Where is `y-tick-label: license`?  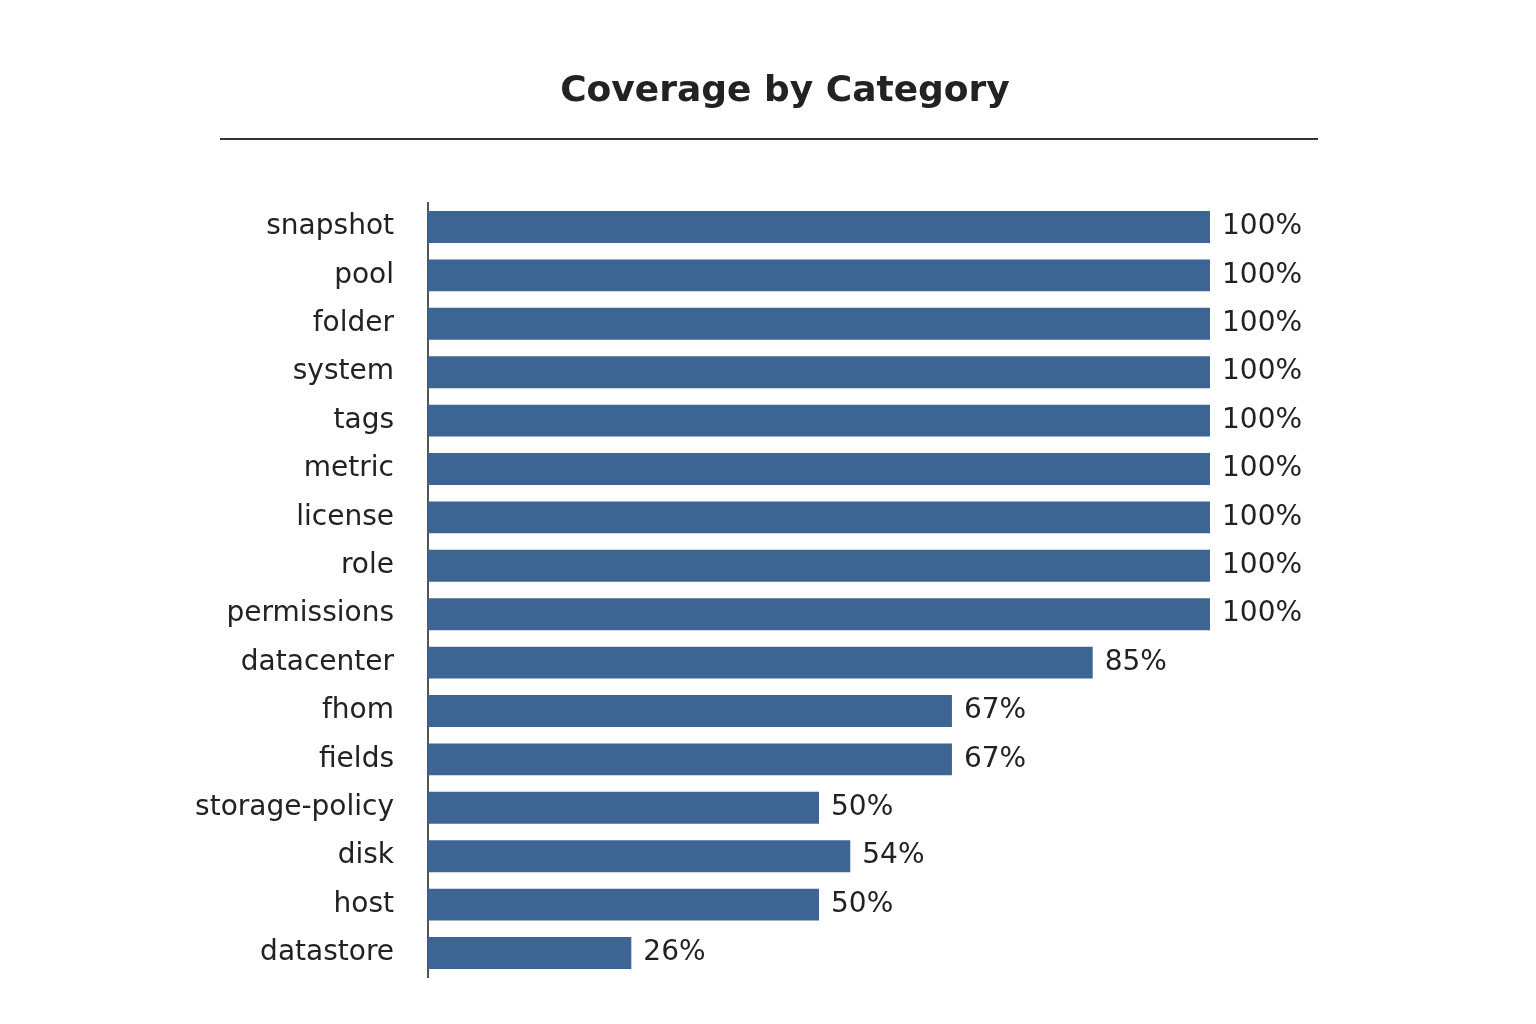
y-tick-label: license is located at coordinates (345, 515).